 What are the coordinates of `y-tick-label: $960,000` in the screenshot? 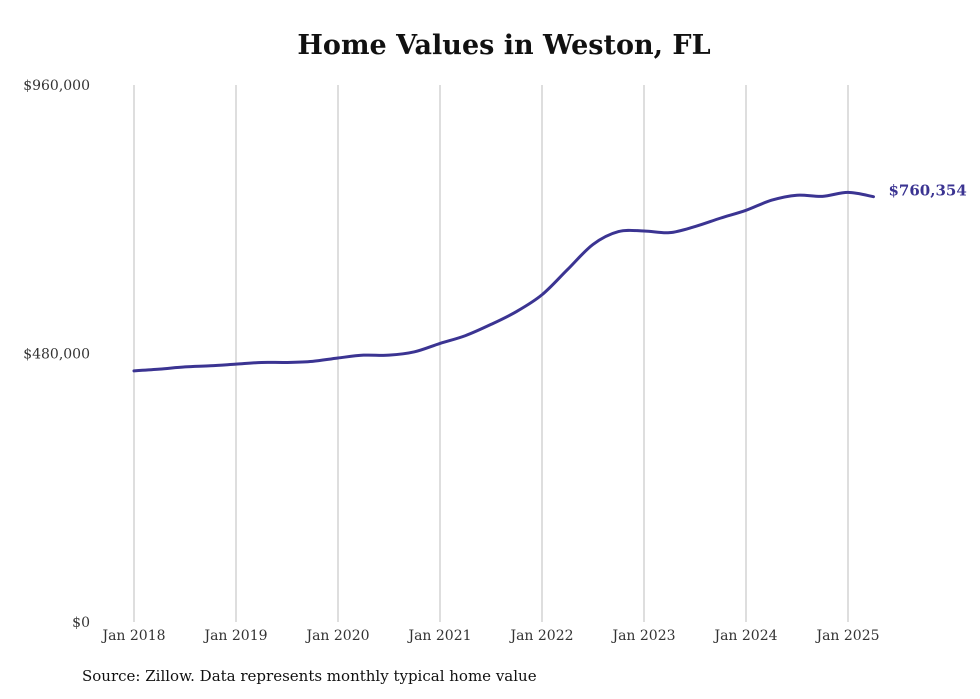 It's located at (56, 86).